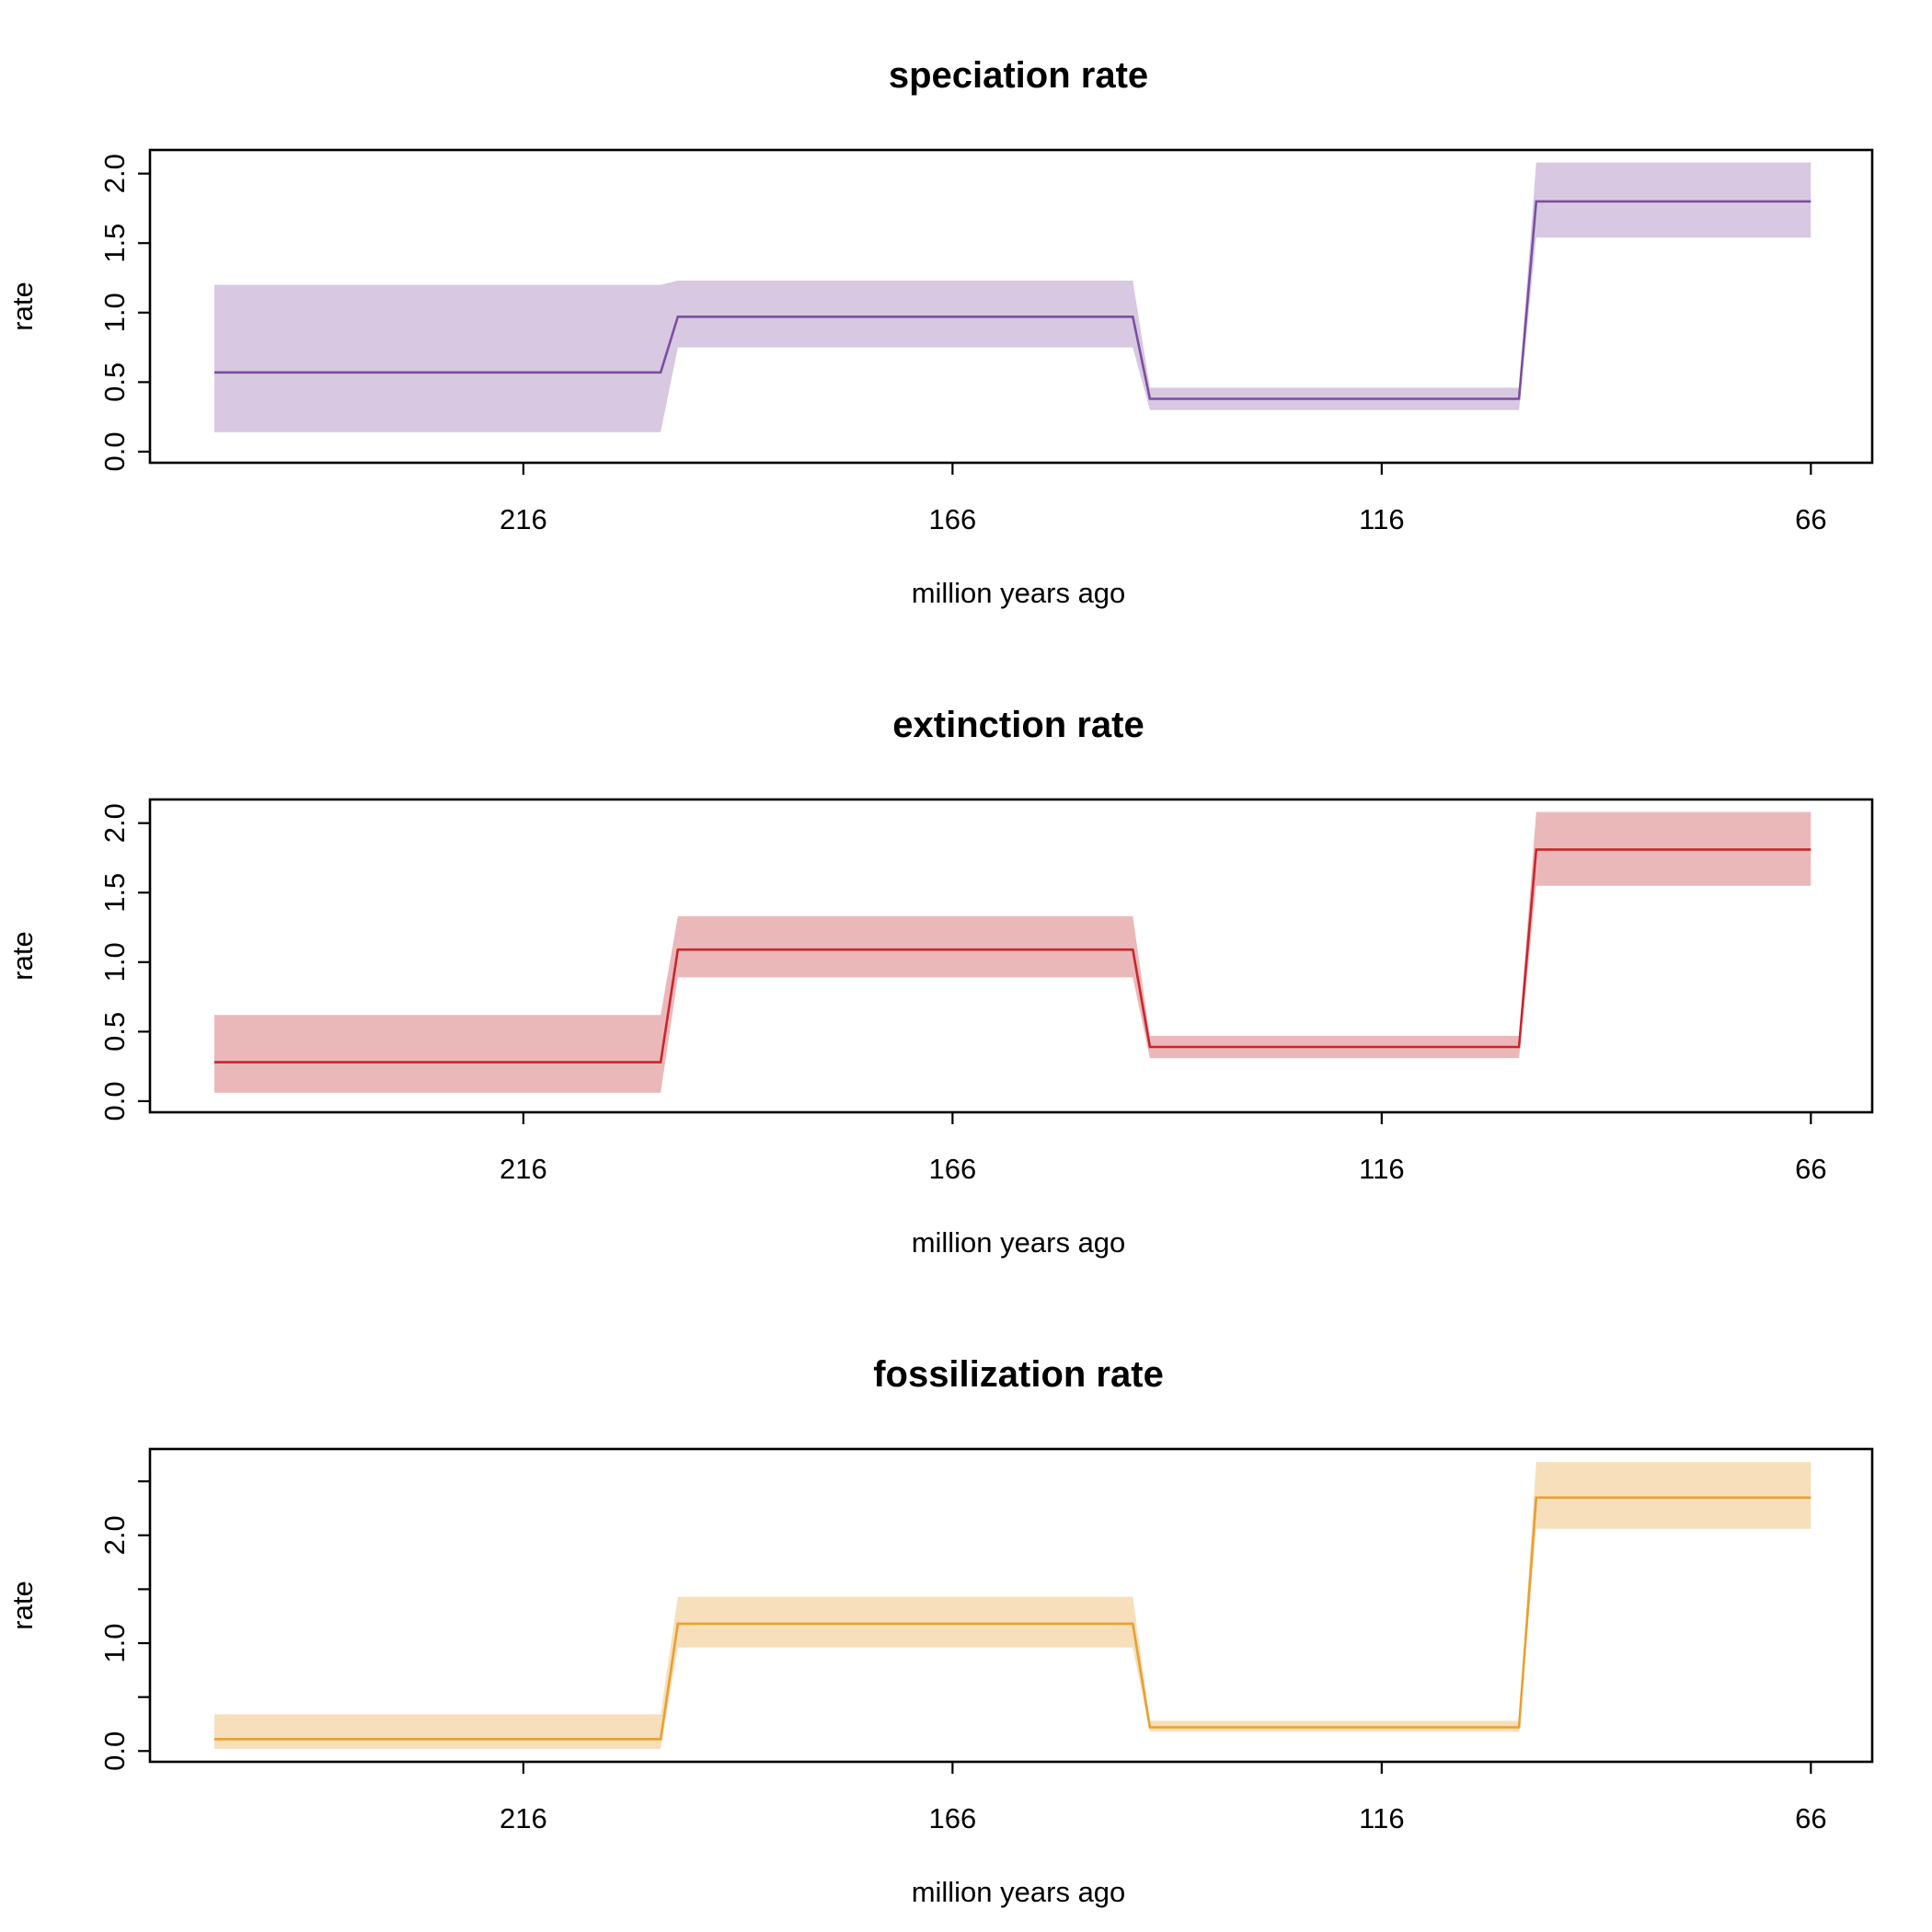  I want to click on chart-title: fossilization rate, so click(1018, 1374).